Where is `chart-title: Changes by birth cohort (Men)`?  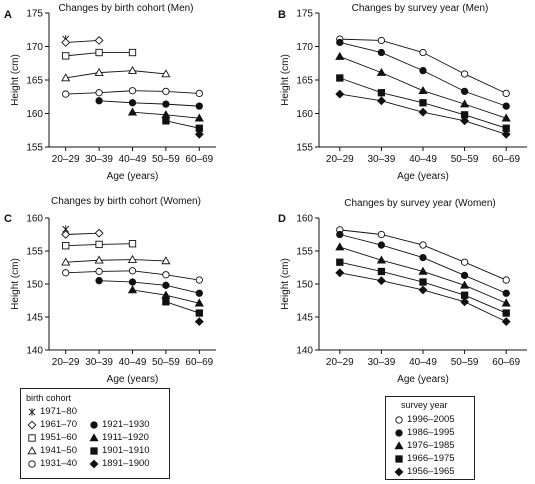
chart-title: Changes by birth cohort (Men) is located at coordinates (125, 8).